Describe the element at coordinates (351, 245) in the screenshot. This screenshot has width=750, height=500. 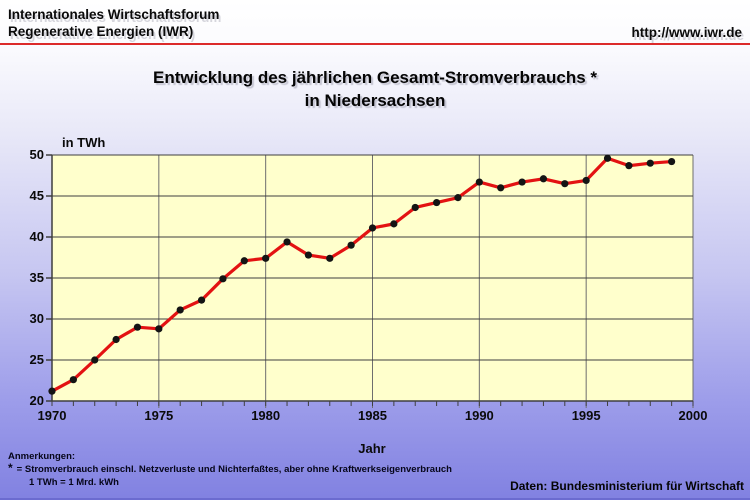
I see `data-point-1984` at that location.